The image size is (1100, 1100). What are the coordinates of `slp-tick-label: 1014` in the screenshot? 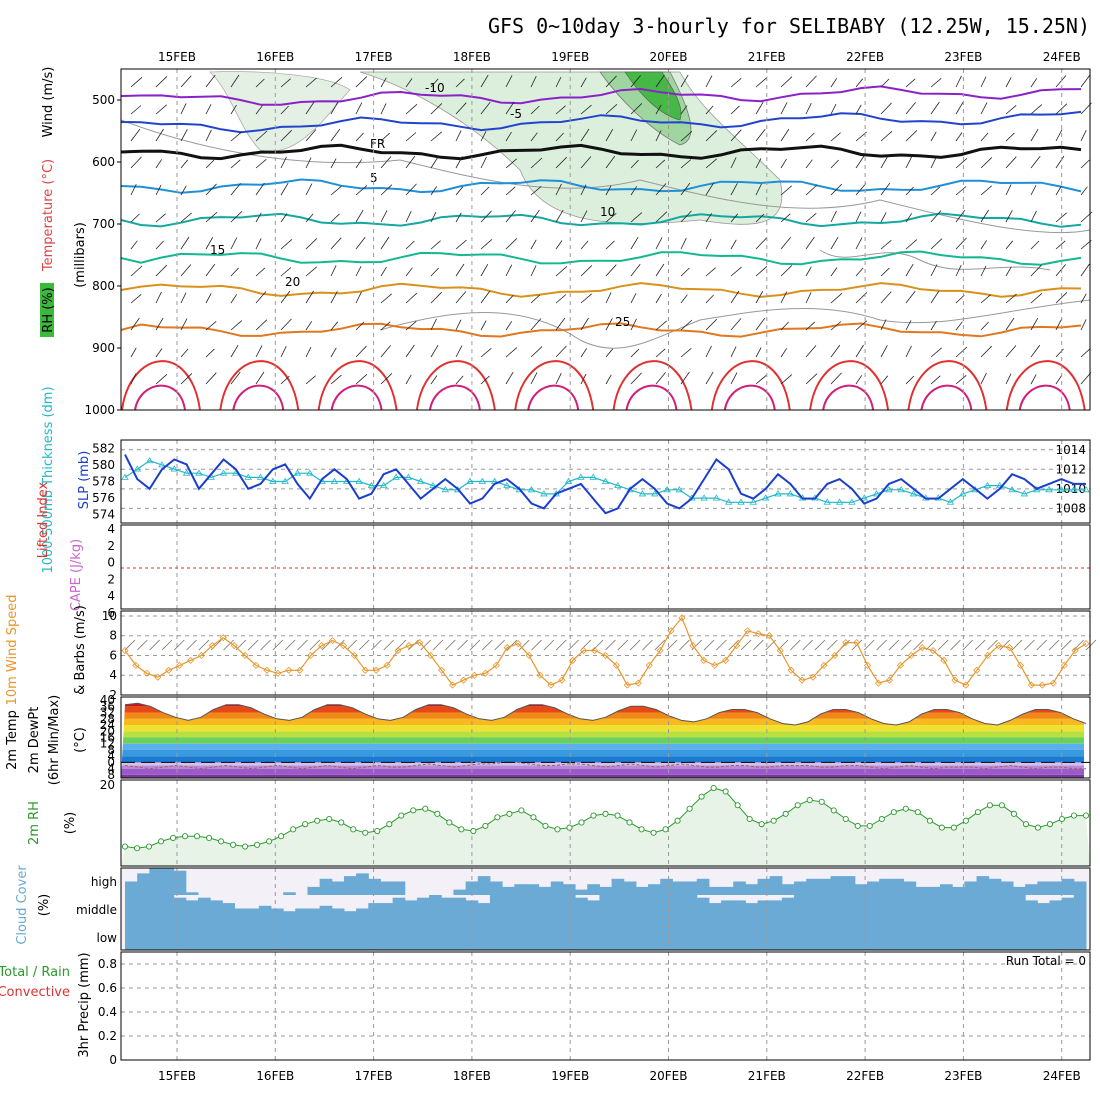 It's located at (1070, 450).